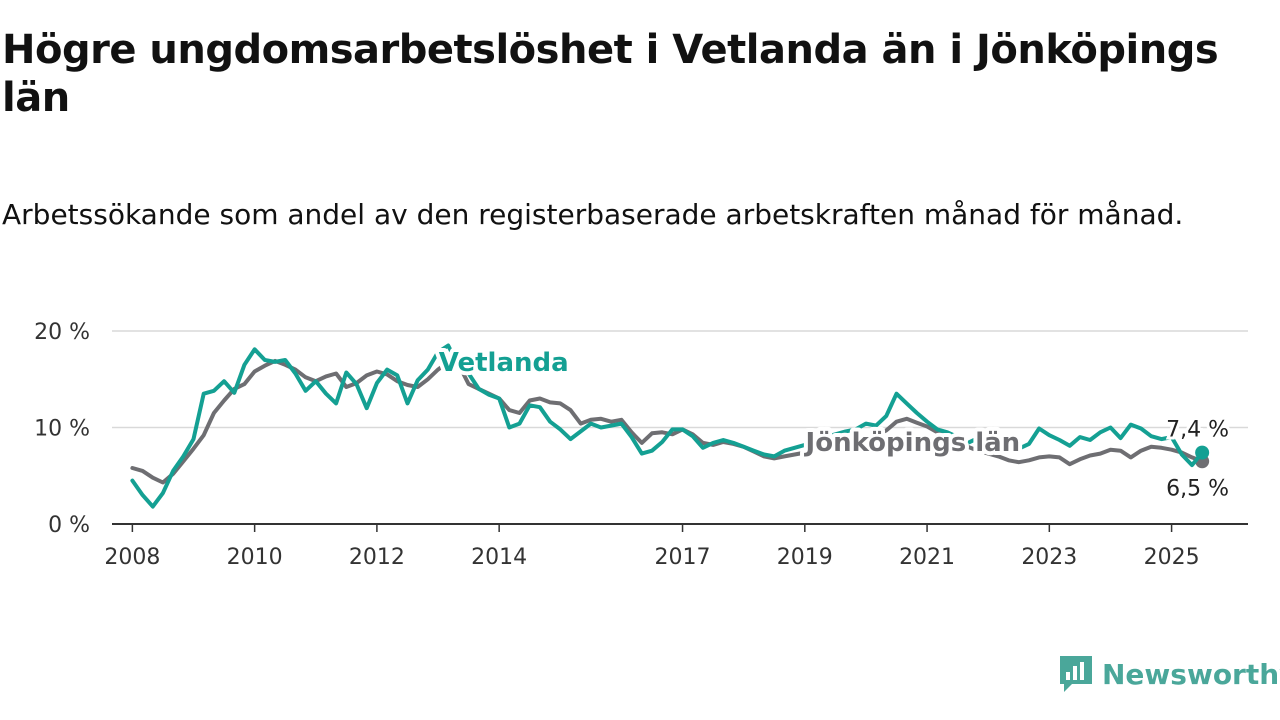  I want to click on x-axis: 2008 2010 2012 2014 2017 2019 2021 2023 2025, so click(676, 546).